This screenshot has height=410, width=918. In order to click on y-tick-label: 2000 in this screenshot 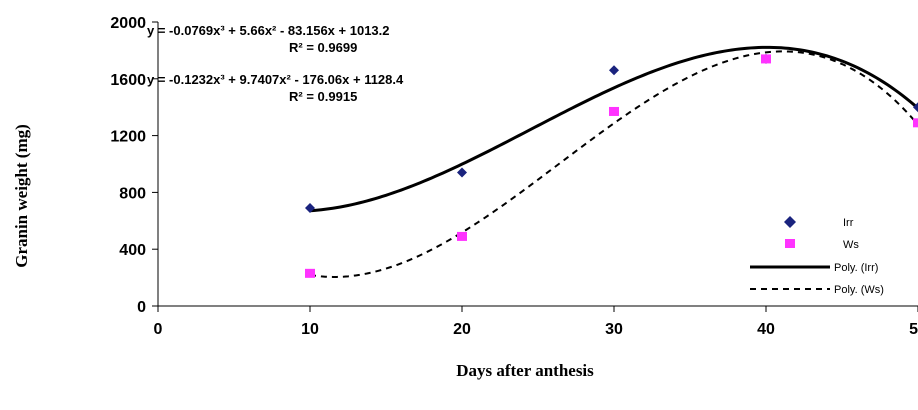, I will do `click(128, 23)`.